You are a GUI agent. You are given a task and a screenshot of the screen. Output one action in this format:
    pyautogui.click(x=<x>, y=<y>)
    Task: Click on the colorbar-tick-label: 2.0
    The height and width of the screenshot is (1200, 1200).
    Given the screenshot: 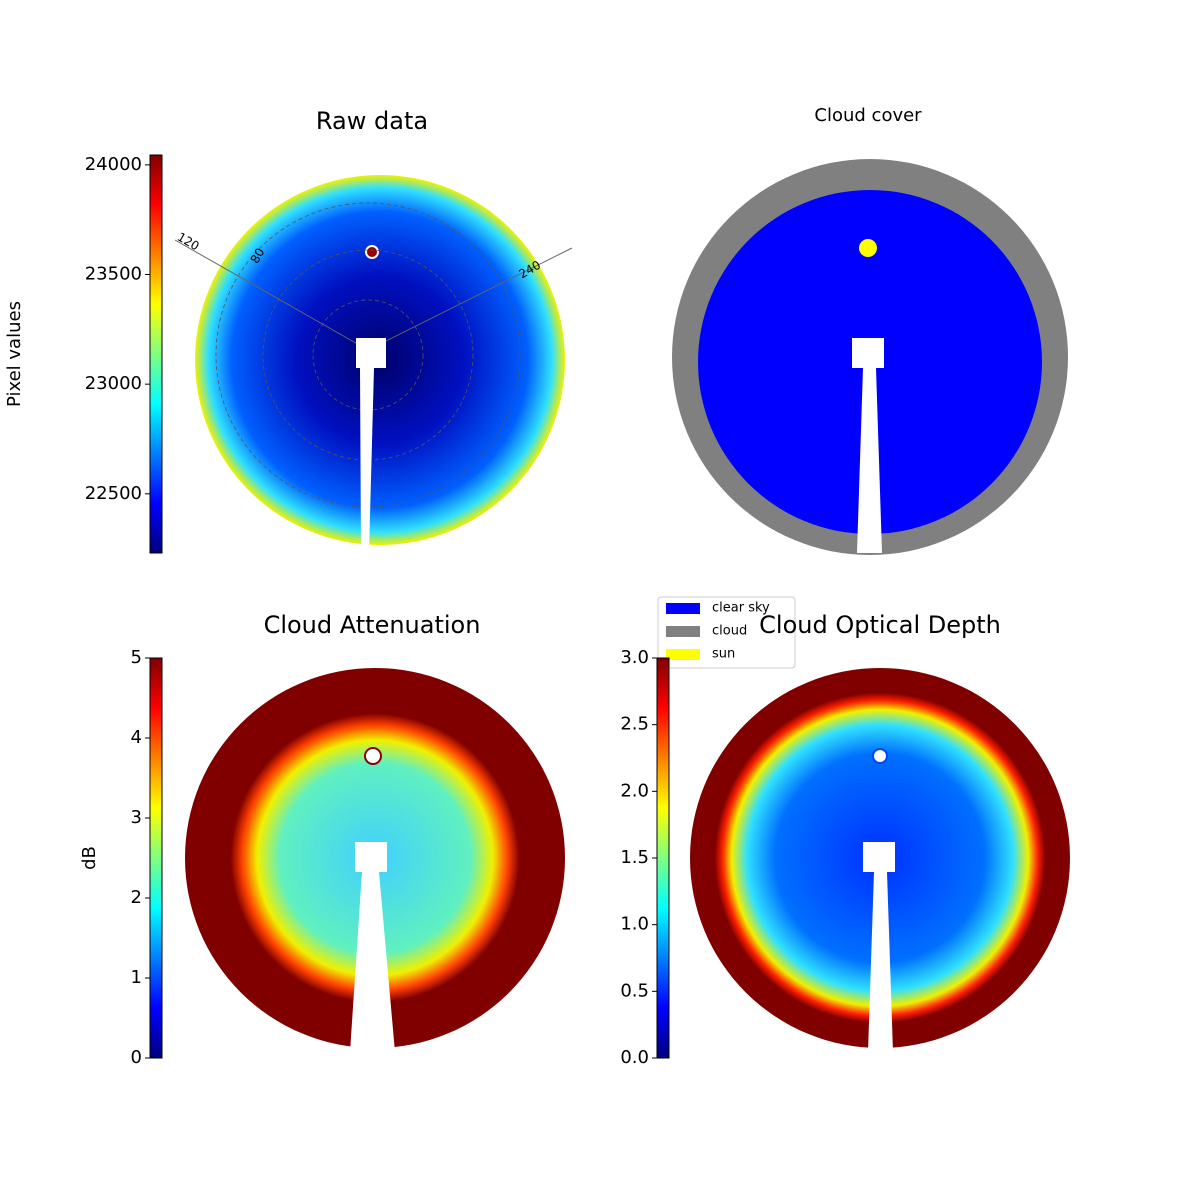 What is the action you would take?
    pyautogui.click(x=634, y=790)
    